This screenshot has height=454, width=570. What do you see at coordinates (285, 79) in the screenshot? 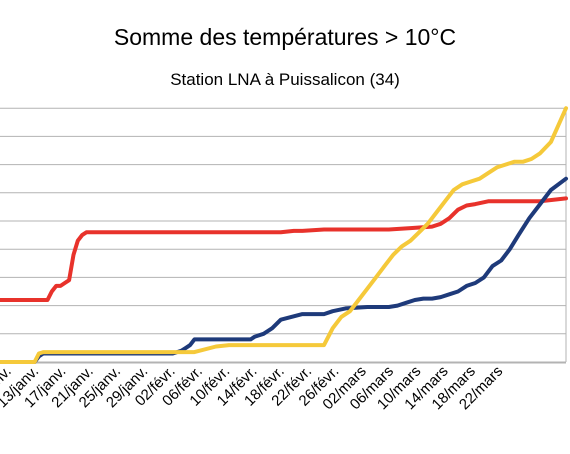
I see `chart-subtitle: Station LNA à Puissalicon (34)` at bounding box center [285, 79].